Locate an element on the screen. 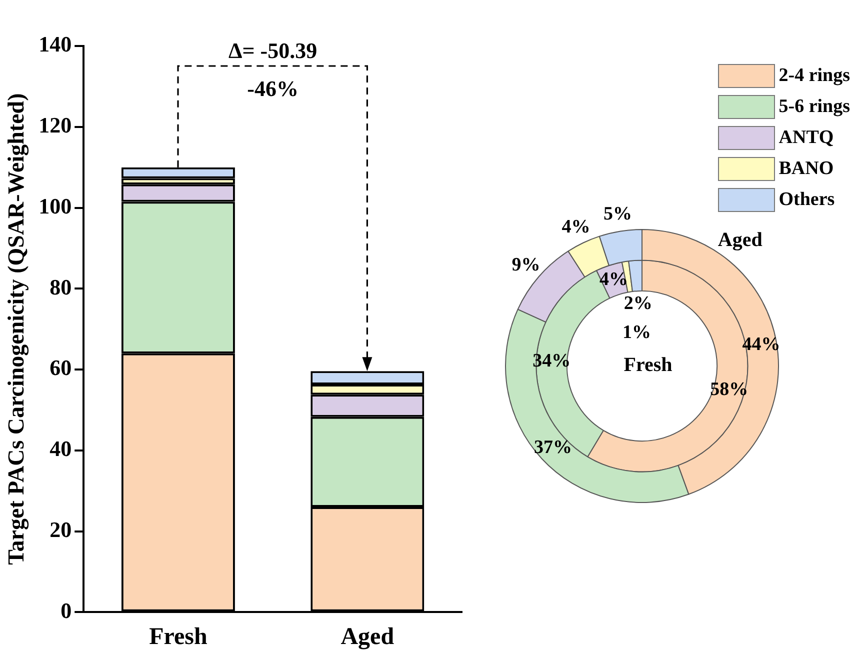 The height and width of the screenshot is (655, 854). data-label: 37% is located at coordinates (553, 447).